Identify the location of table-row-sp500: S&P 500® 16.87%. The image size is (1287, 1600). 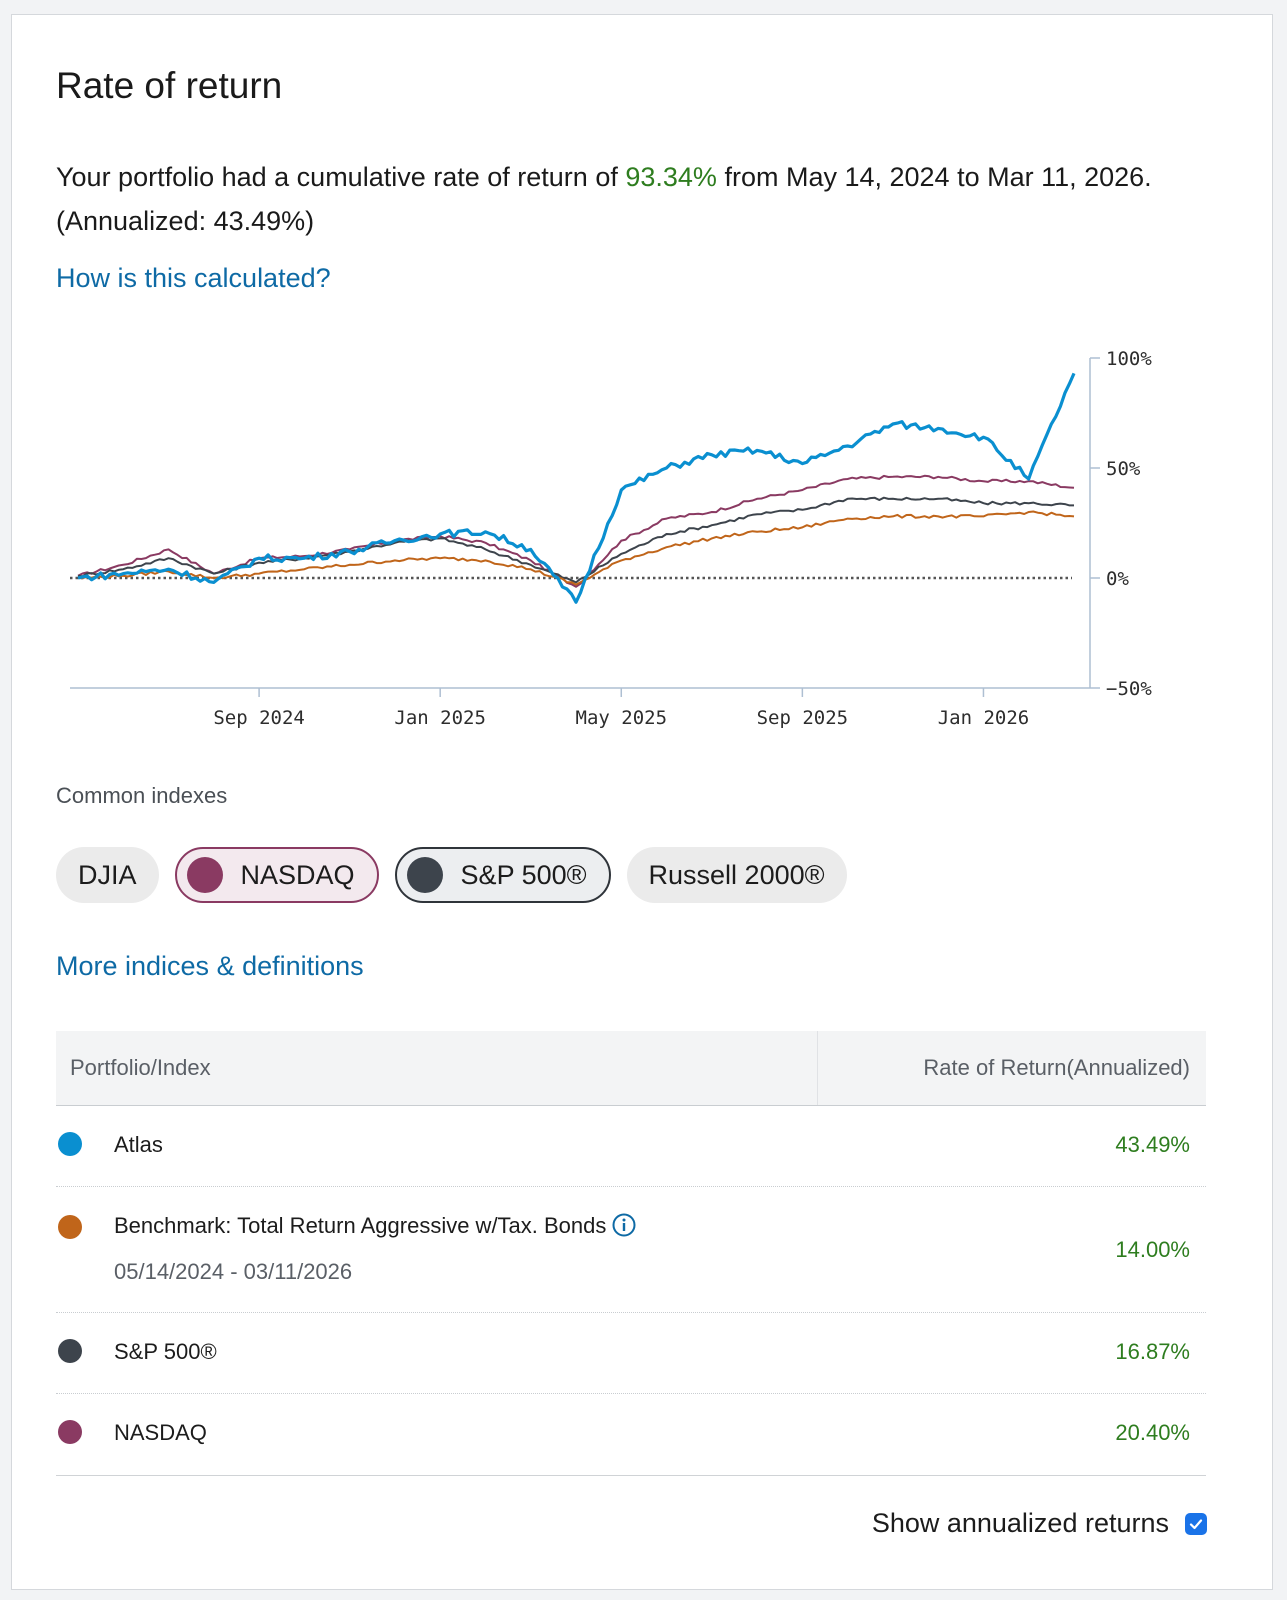
(631, 1353).